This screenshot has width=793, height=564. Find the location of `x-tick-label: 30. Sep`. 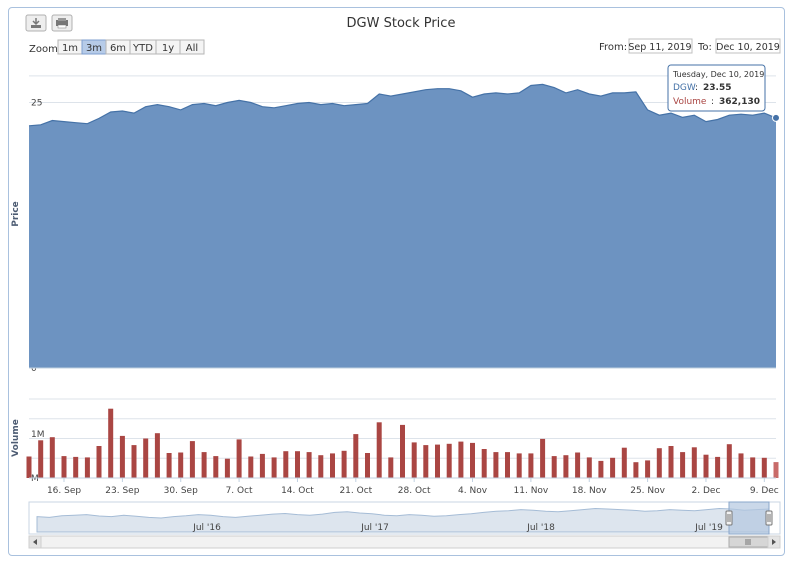

x-tick-label: 30. Sep is located at coordinates (181, 491).